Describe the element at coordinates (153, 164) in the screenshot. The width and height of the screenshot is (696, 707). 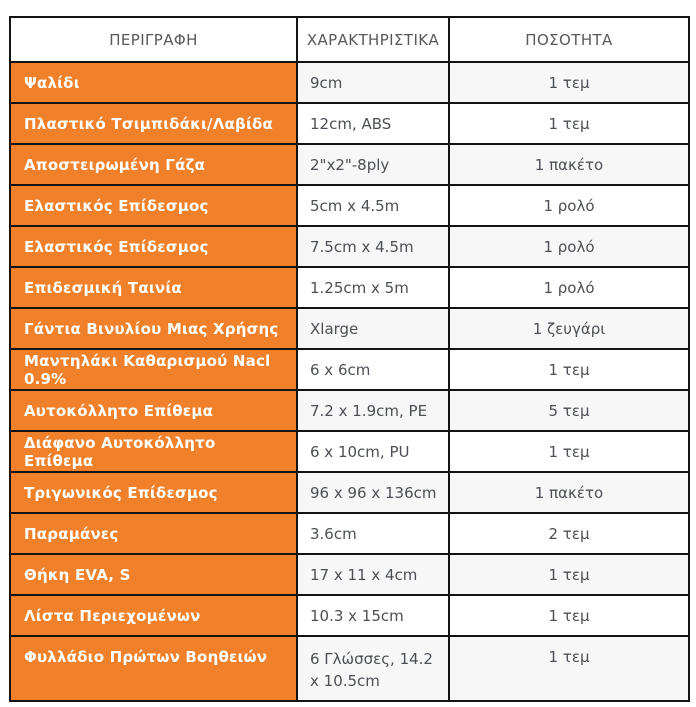
I see `description-cell: Αποστειρωμένη Γάζα` at that location.